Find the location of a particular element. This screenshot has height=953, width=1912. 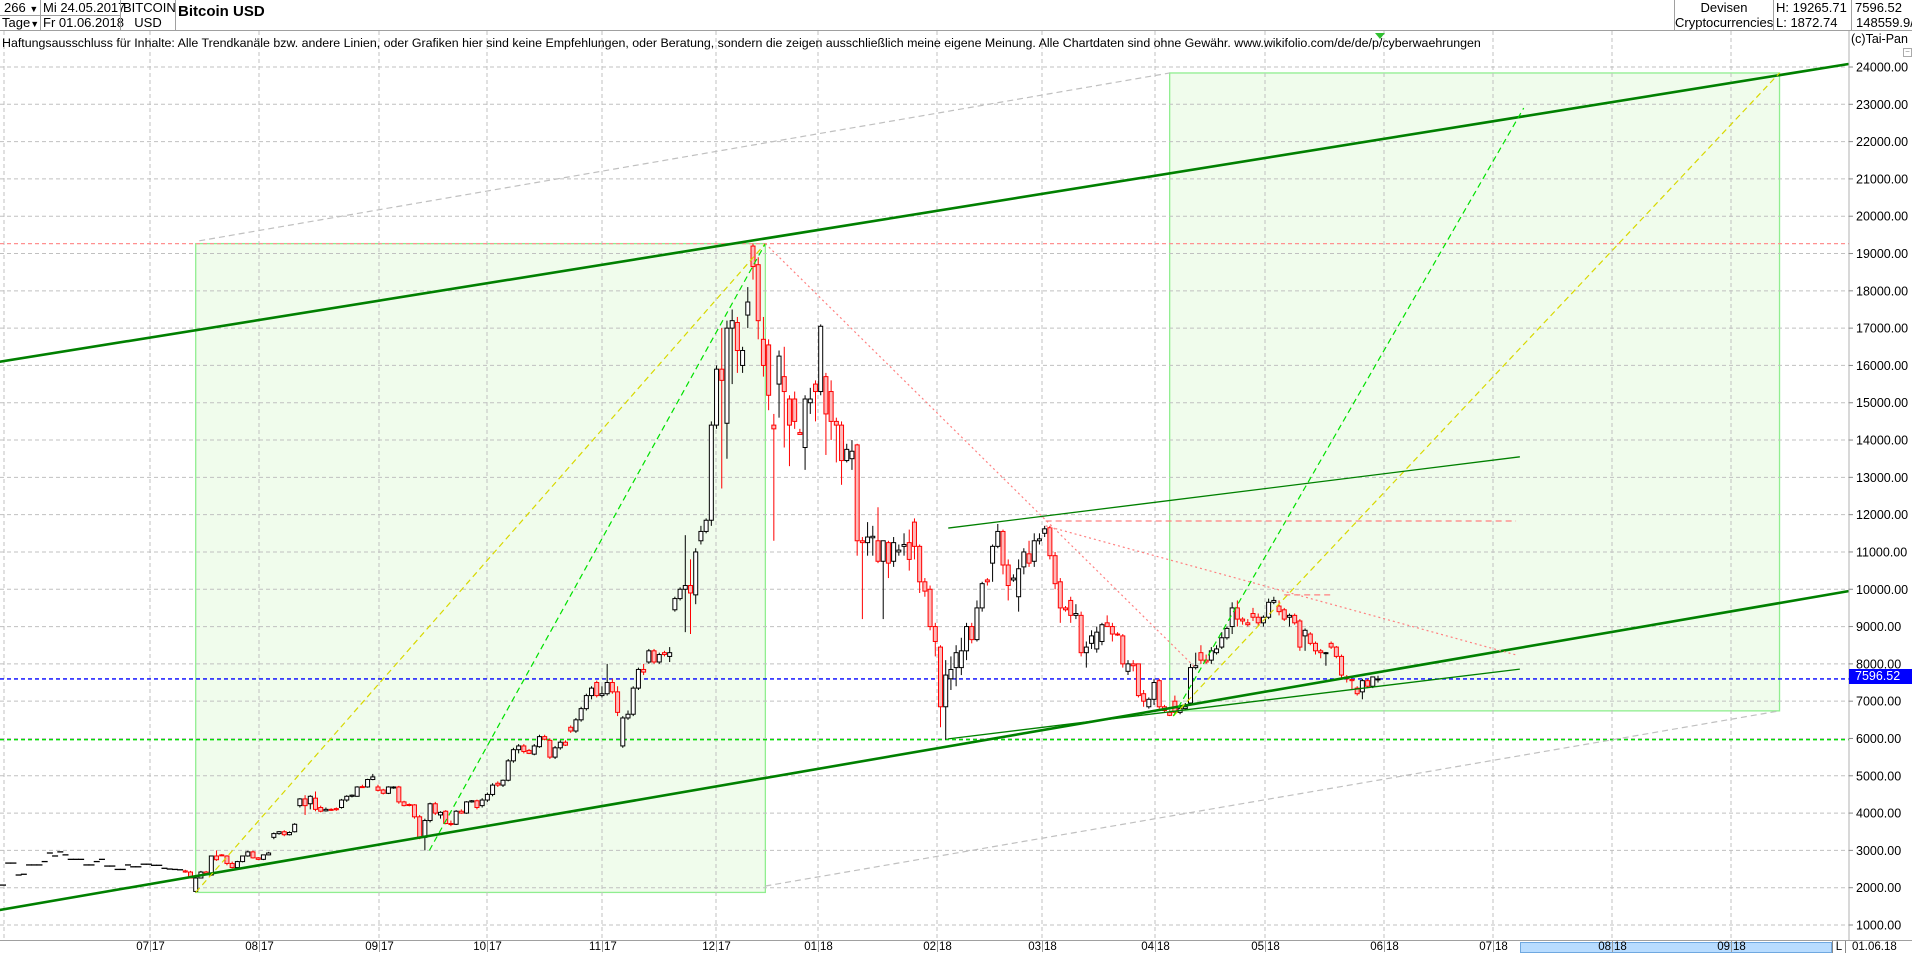

minus-box-icon: − is located at coordinates (1907, 52).